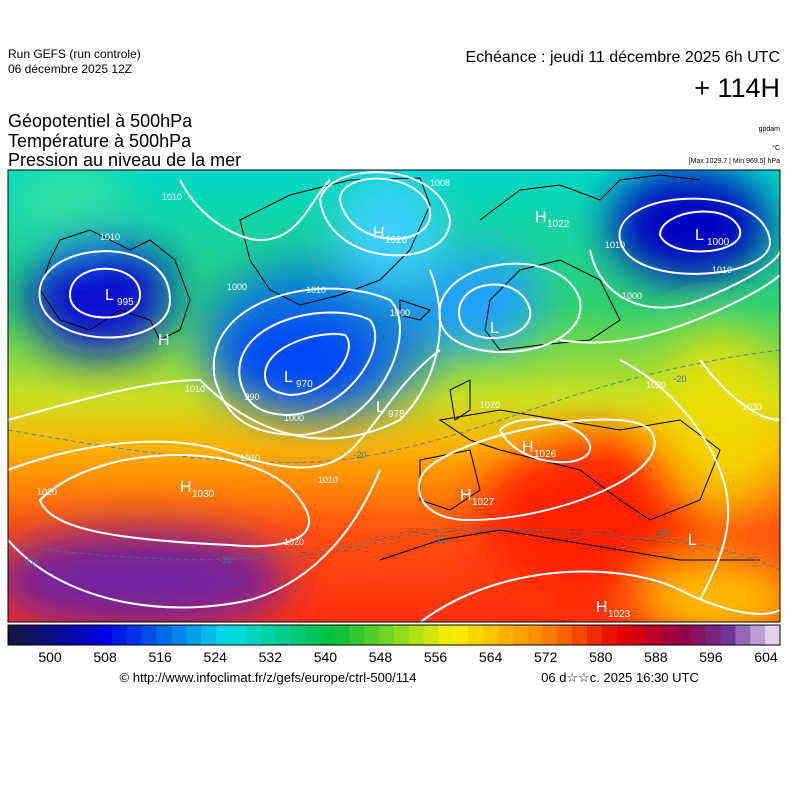 Image resolution: width=788 pixels, height=789 pixels. Describe the element at coordinates (436, 657) in the screenshot. I see `colorbar-tick-label: 556` at that location.